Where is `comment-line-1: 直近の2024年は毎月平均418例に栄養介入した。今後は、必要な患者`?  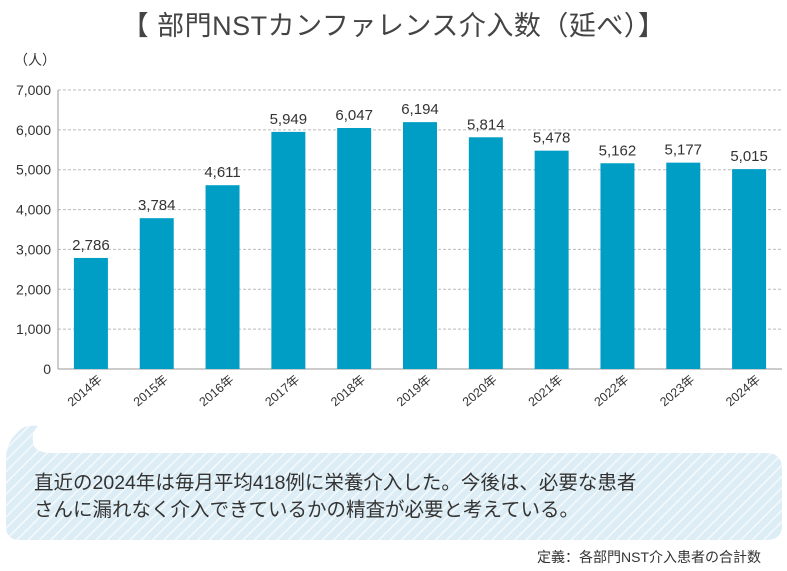 comment-line-1: 直近の2024年は毎月平均418例に栄養介入した。今後は、必要な患者 is located at coordinates (335, 483).